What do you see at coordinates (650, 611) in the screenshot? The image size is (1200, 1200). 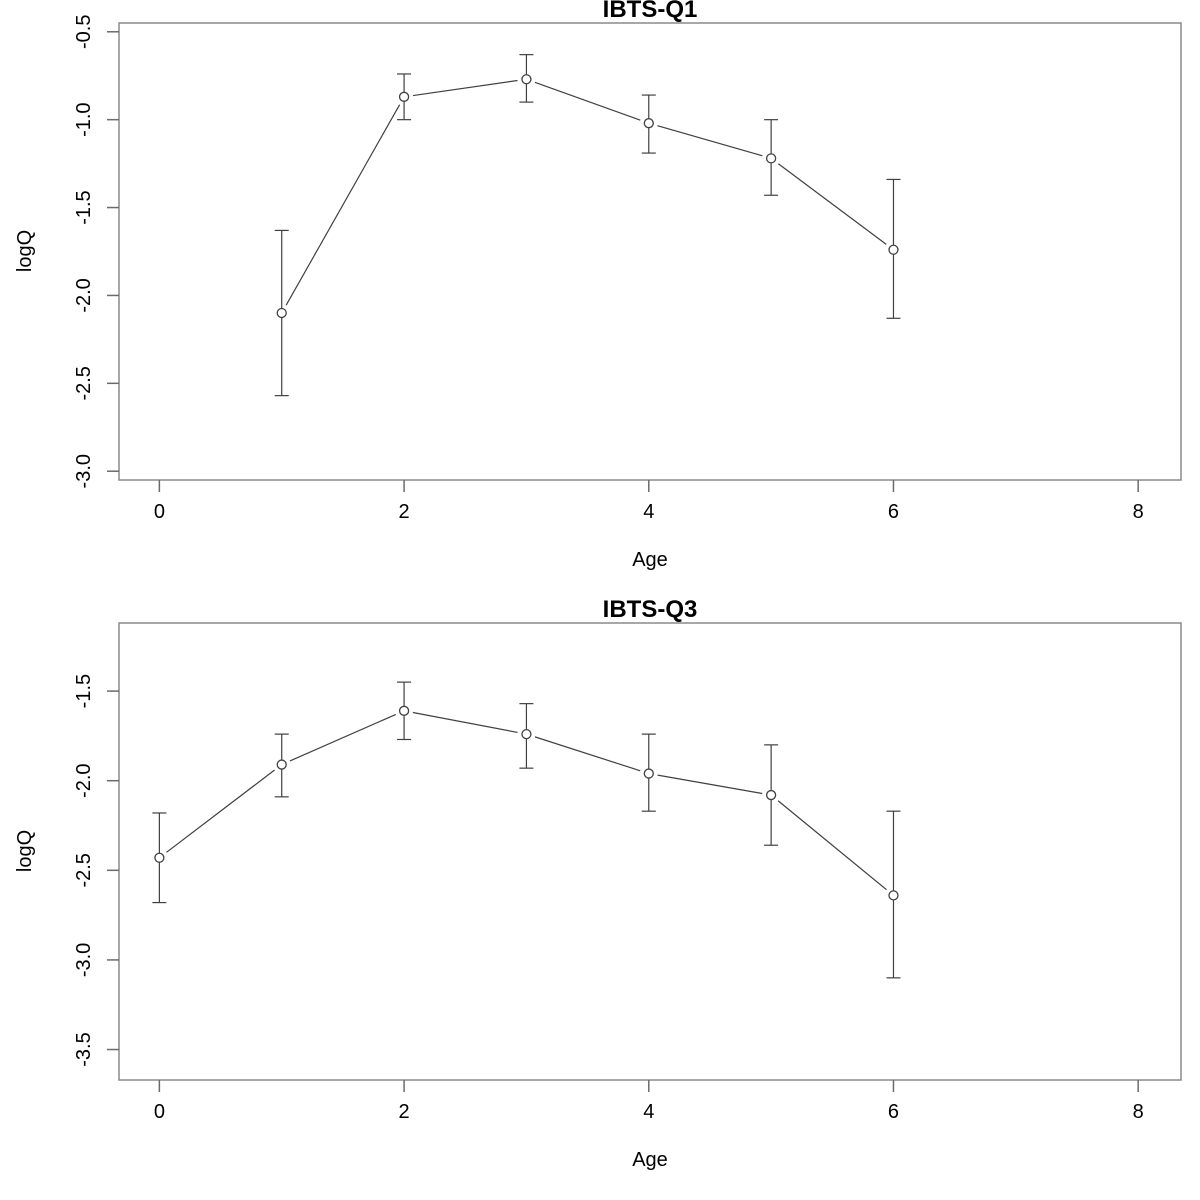 I see `chart-title: IBTS-Q3` at bounding box center [650, 611].